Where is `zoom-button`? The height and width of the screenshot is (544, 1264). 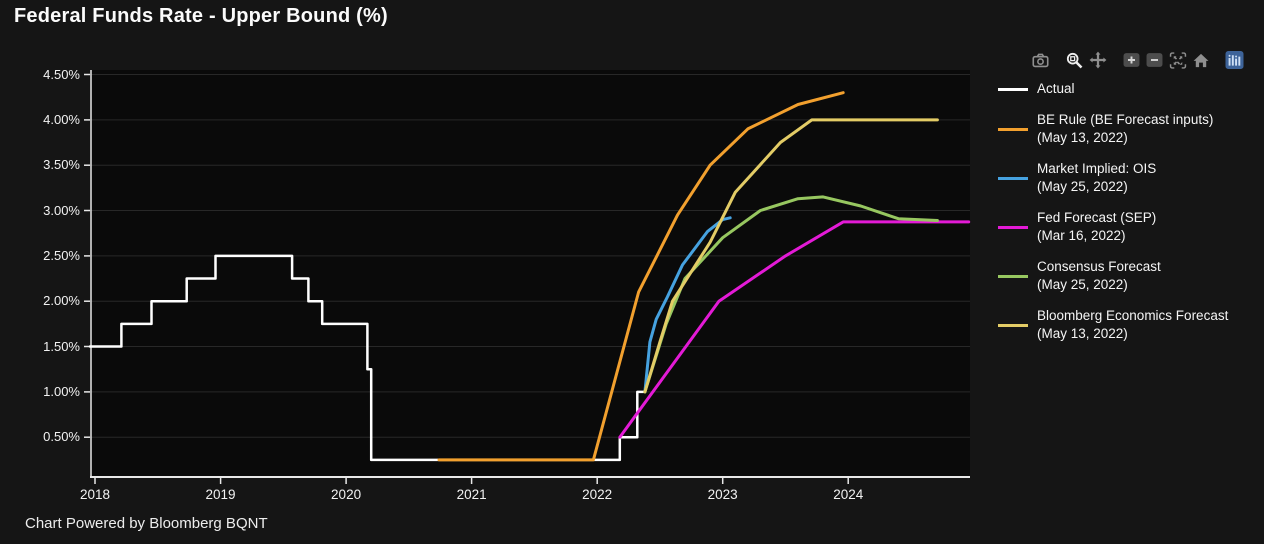 zoom-button is located at coordinates (1074, 62).